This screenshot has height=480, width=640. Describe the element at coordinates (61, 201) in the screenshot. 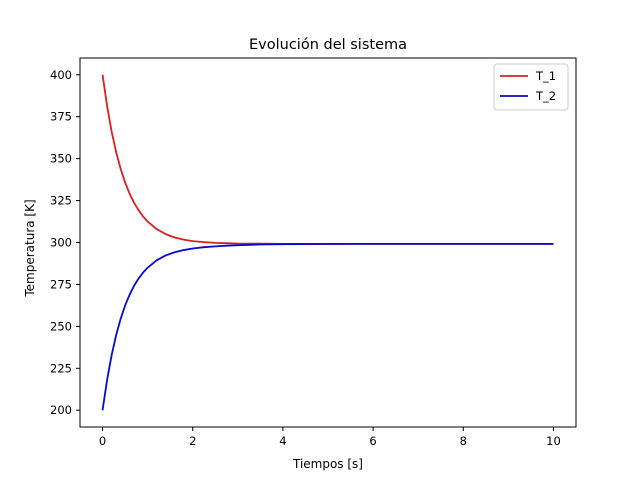

I see `y-tick-label: 325` at that location.